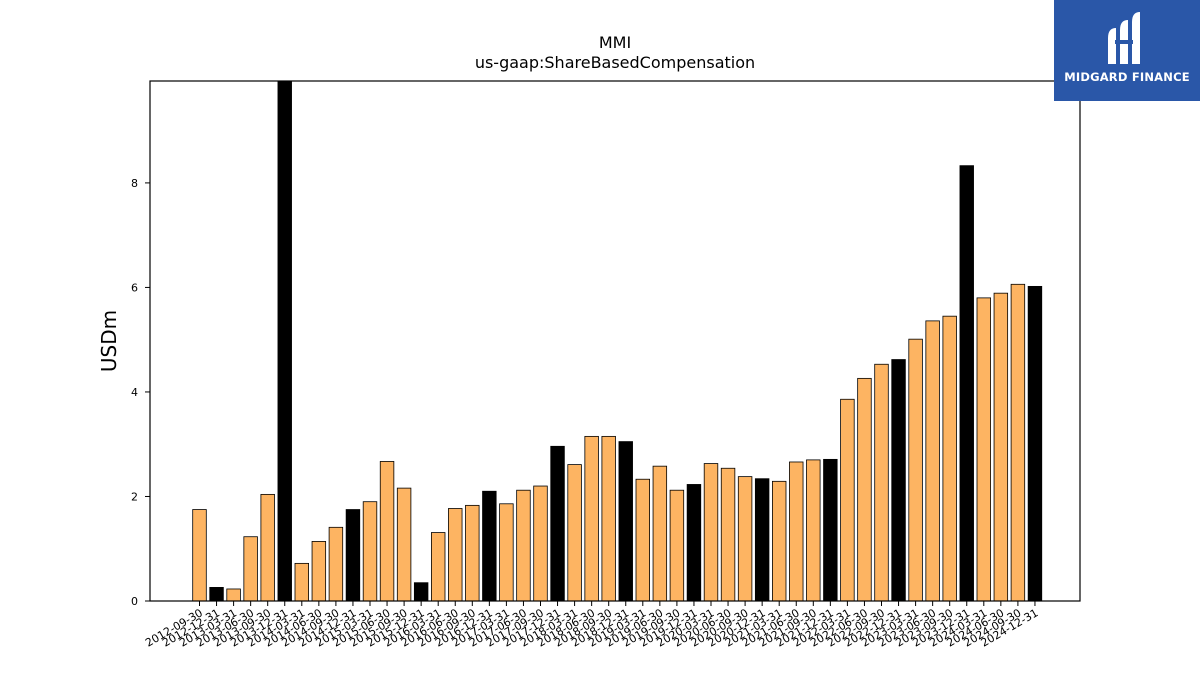 The image size is (1200, 675). What do you see at coordinates (109, 341) in the screenshot?
I see `y-axis-label: USDm` at bounding box center [109, 341].